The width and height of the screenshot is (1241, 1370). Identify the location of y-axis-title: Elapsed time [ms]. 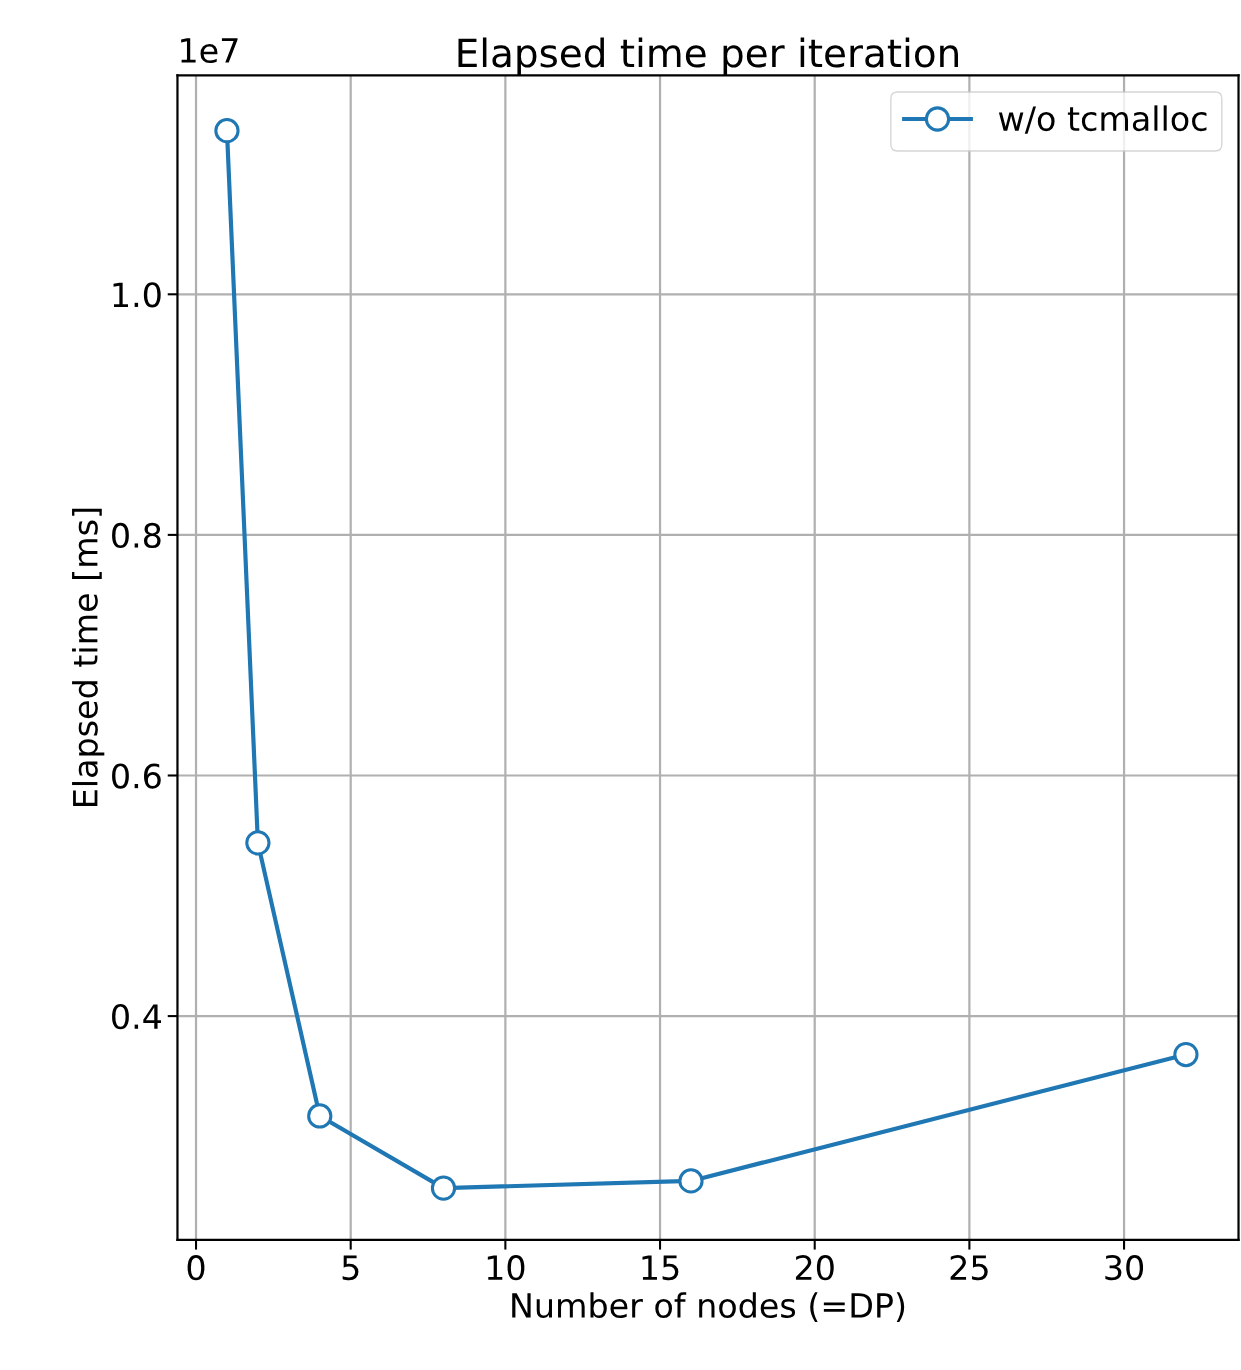
(88, 657).